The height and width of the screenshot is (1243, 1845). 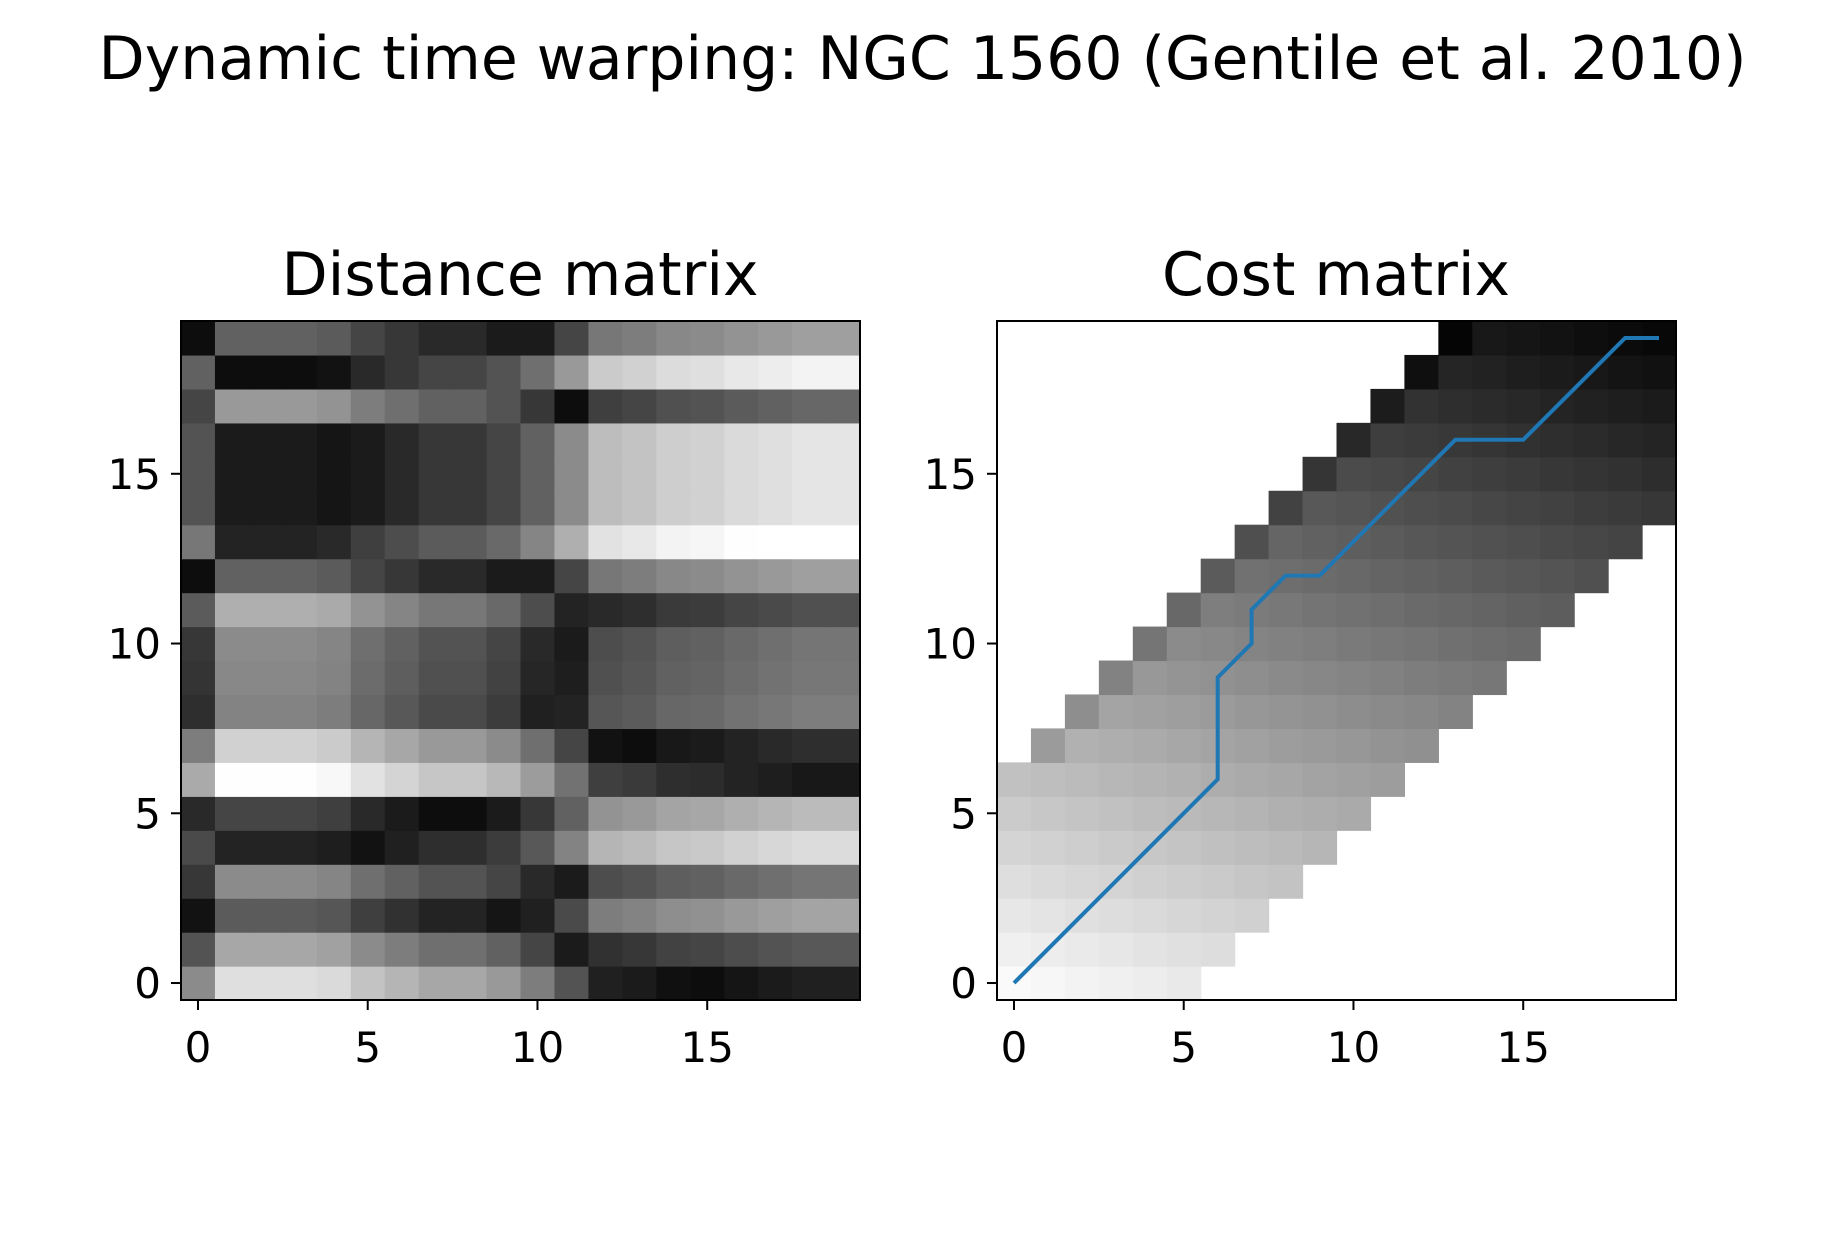 I want to click on x-tick-label: 10, so click(x=1353, y=1047).